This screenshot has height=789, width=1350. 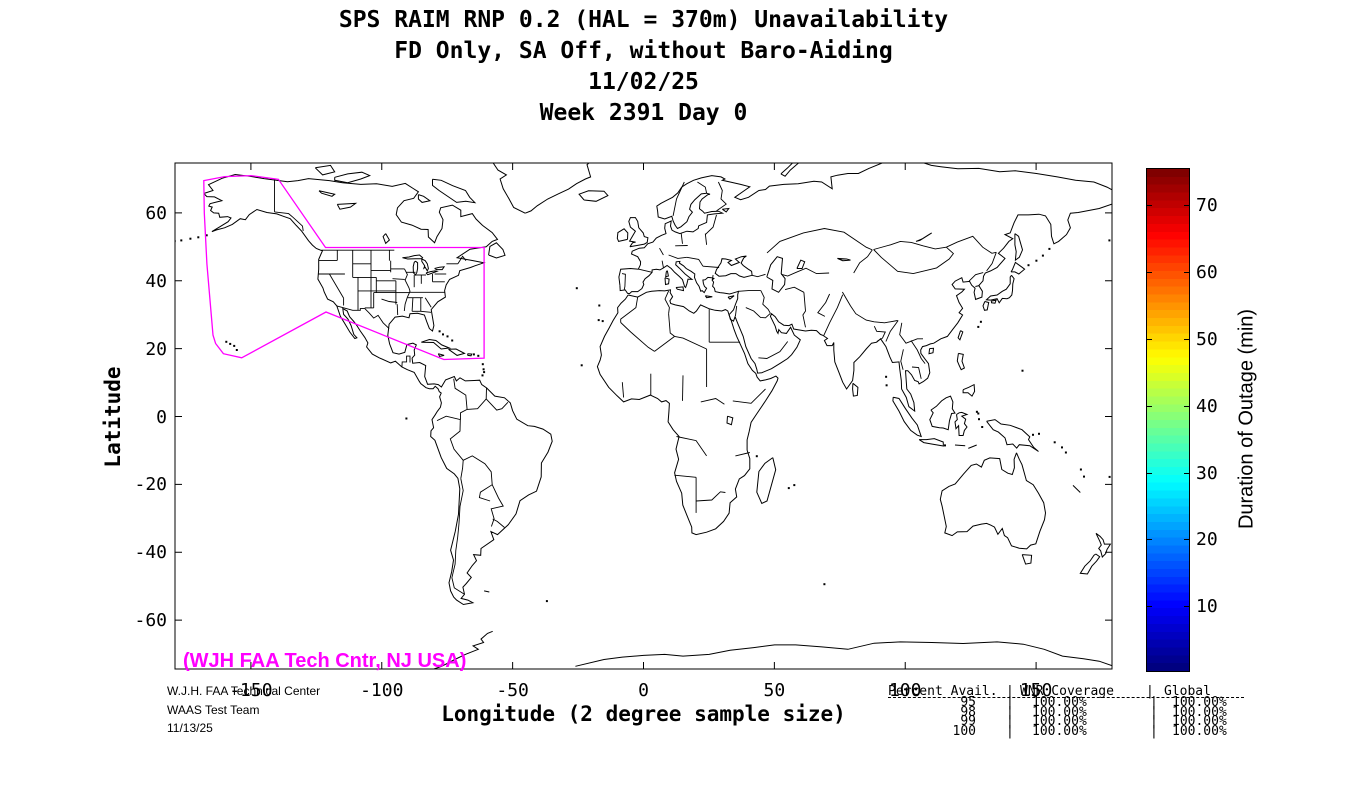 What do you see at coordinates (136, 349) in the screenshot?
I see `y-tick-label: 20` at bounding box center [136, 349].